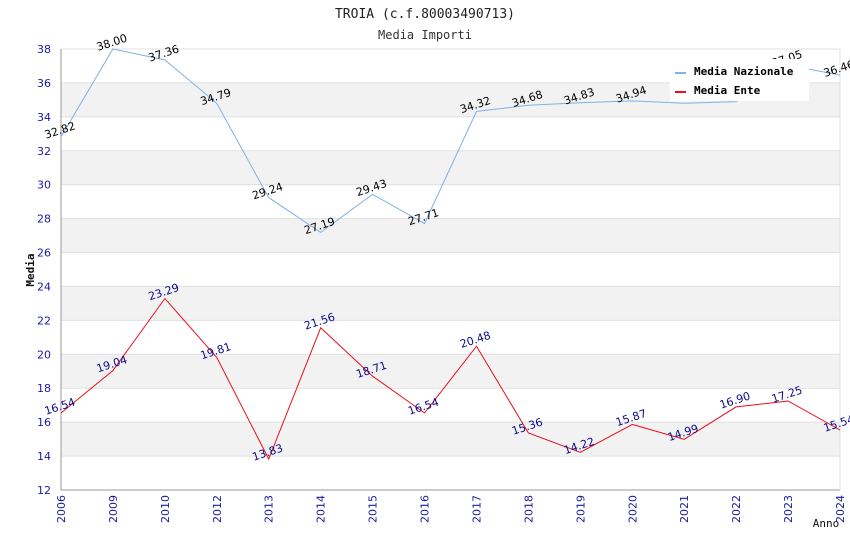 The image size is (850, 550). What do you see at coordinates (44, 490) in the screenshot?
I see `y-tick-label: 12` at bounding box center [44, 490].